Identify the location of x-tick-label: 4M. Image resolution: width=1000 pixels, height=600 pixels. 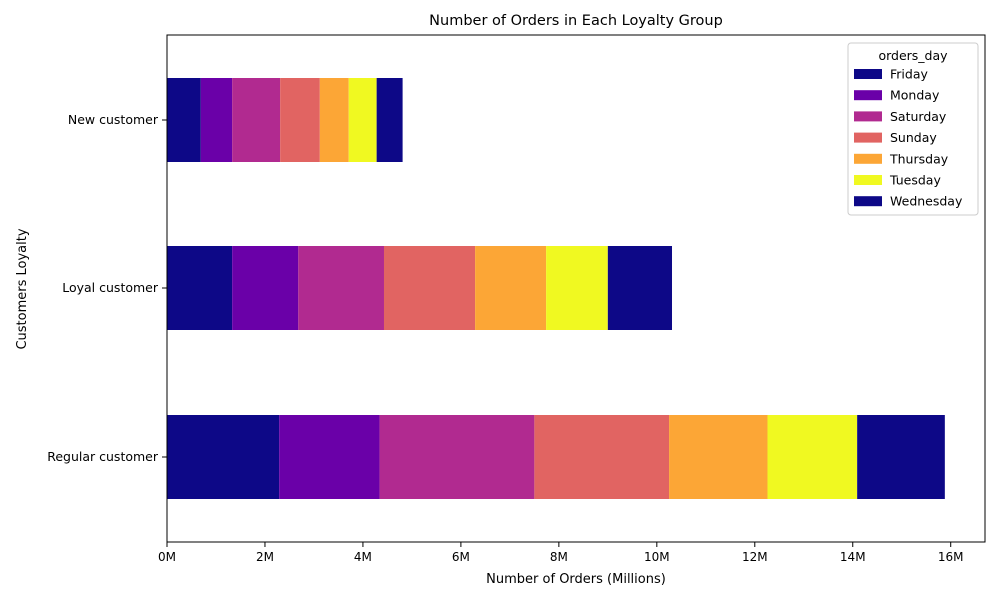
(363, 557).